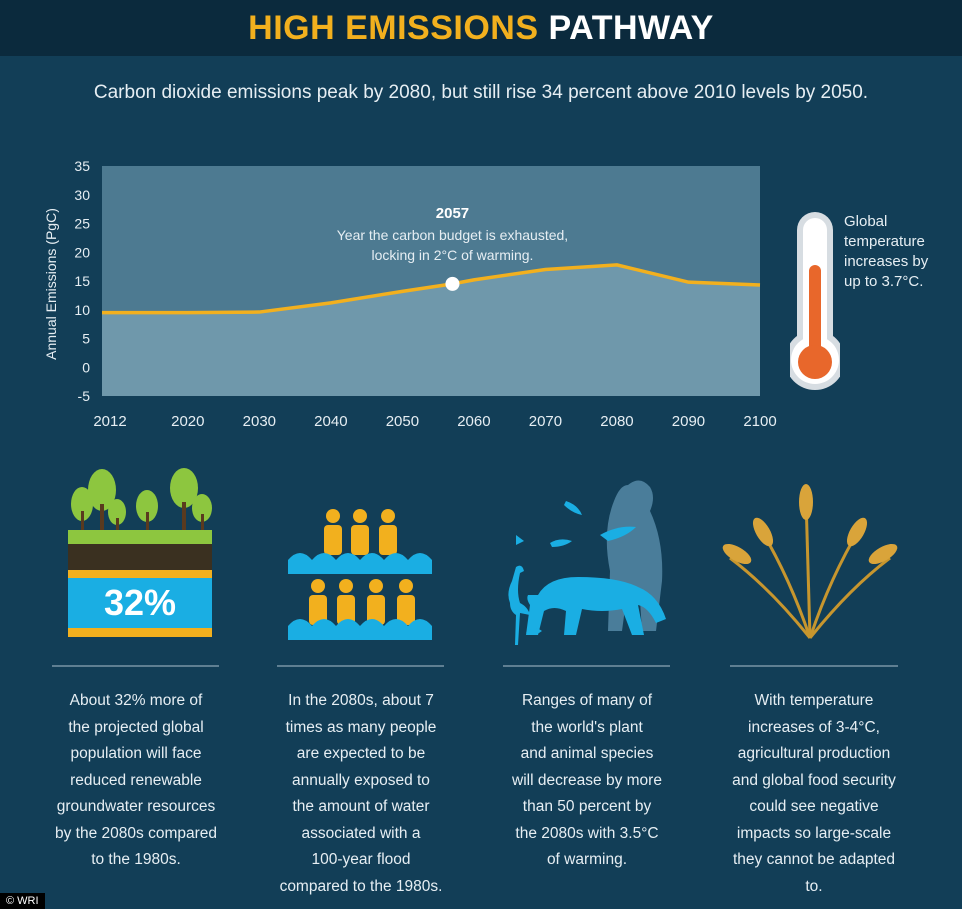  Describe the element at coordinates (587, 833) in the screenshot. I see `desc-line: the 2080s with 3.5°C` at that location.